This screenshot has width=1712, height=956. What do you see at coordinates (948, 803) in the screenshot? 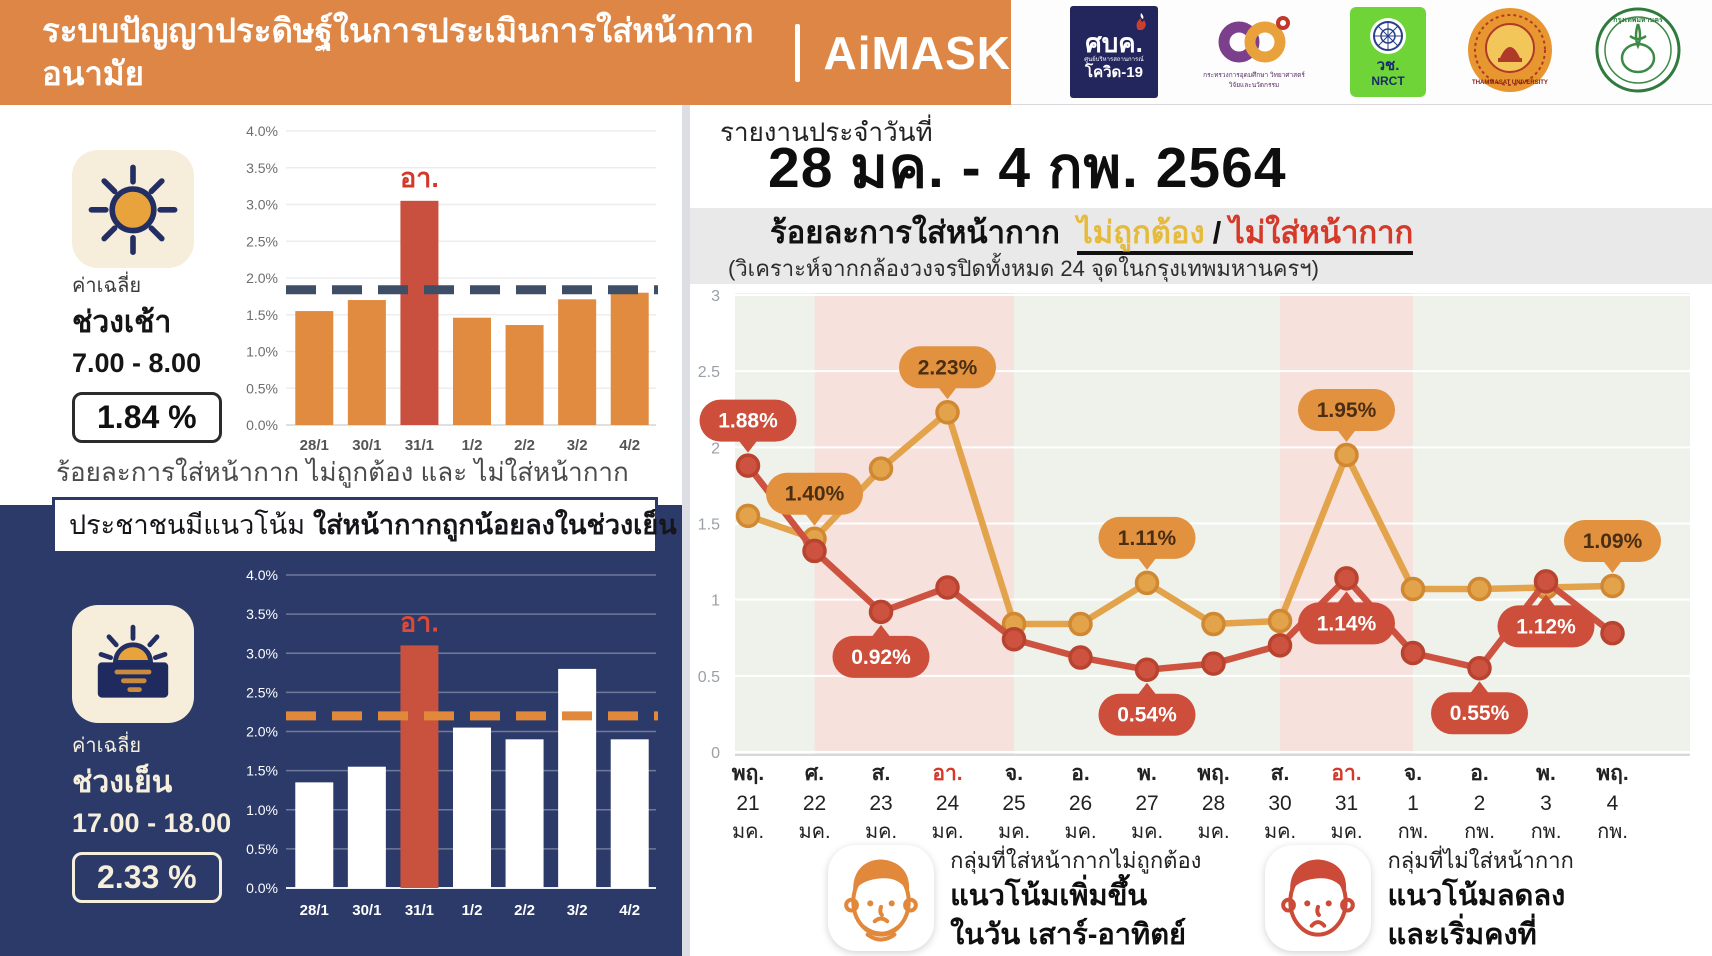
I see `x-label-date: 24` at bounding box center [948, 803].